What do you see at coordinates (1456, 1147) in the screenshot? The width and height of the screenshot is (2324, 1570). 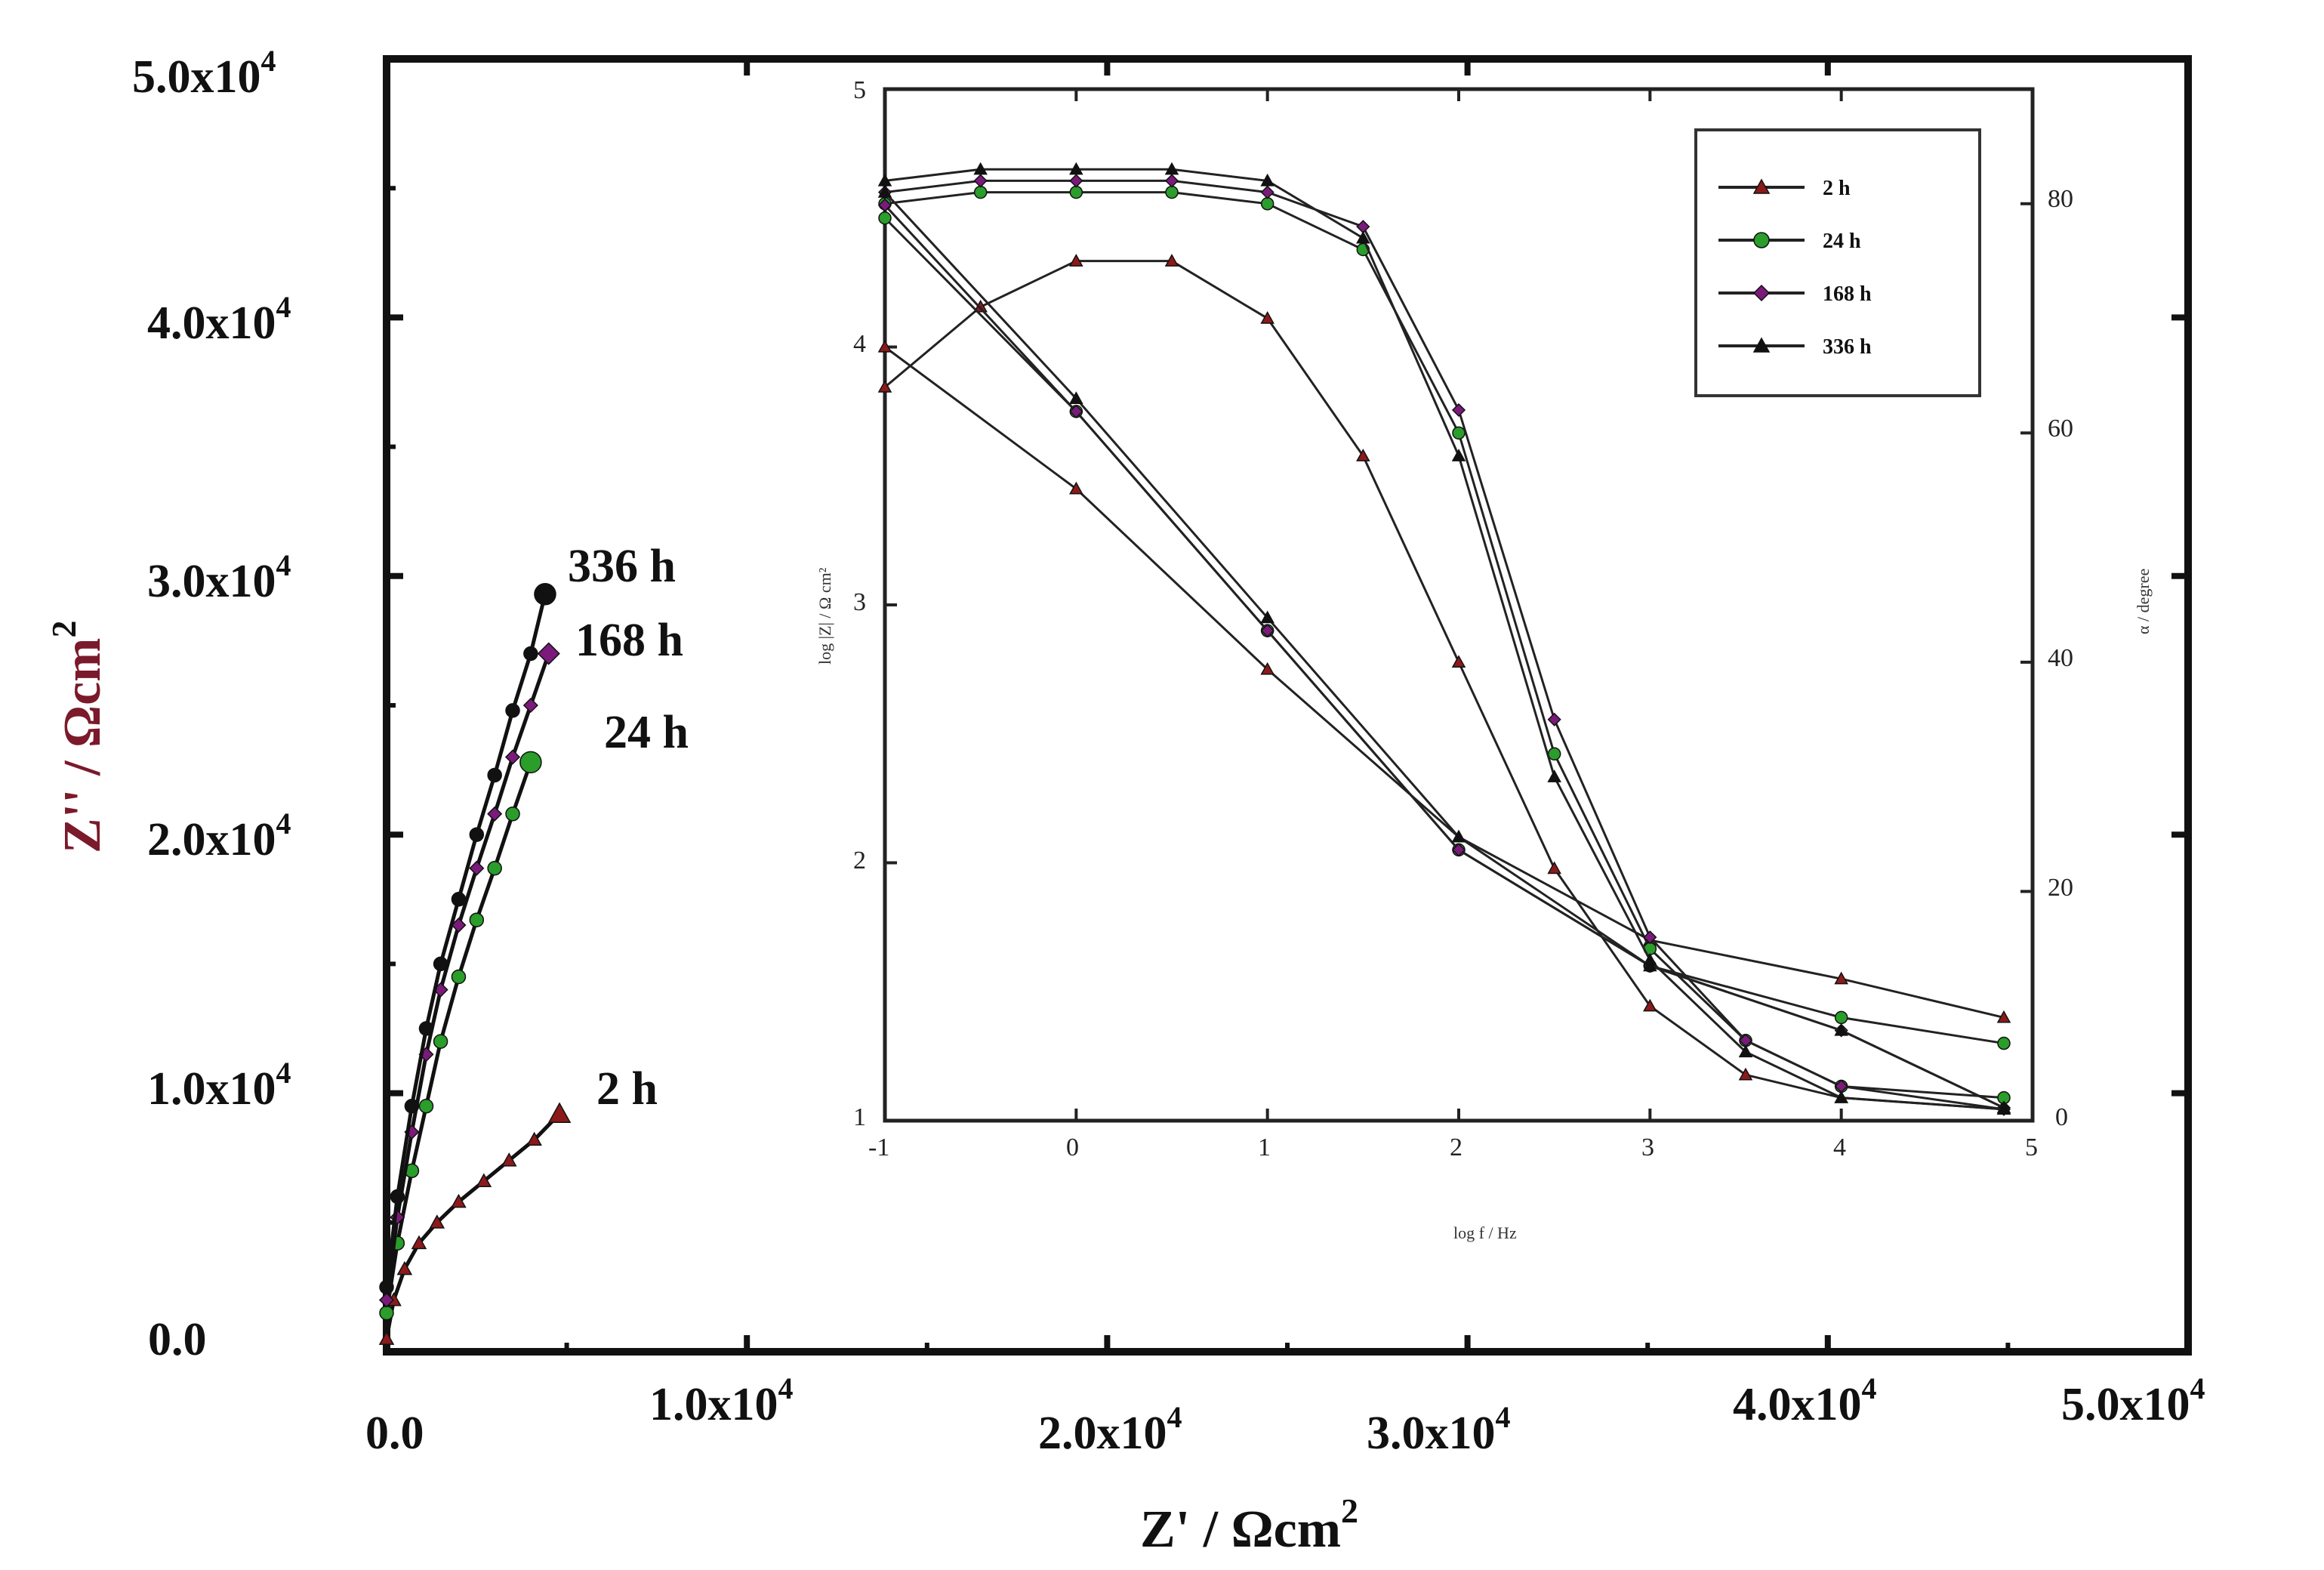 I see `inset-x-tick-label: 2` at bounding box center [1456, 1147].